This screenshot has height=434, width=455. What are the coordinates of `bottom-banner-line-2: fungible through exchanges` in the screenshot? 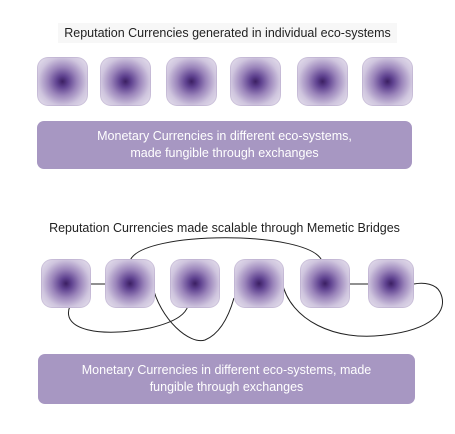 It's located at (226, 387).